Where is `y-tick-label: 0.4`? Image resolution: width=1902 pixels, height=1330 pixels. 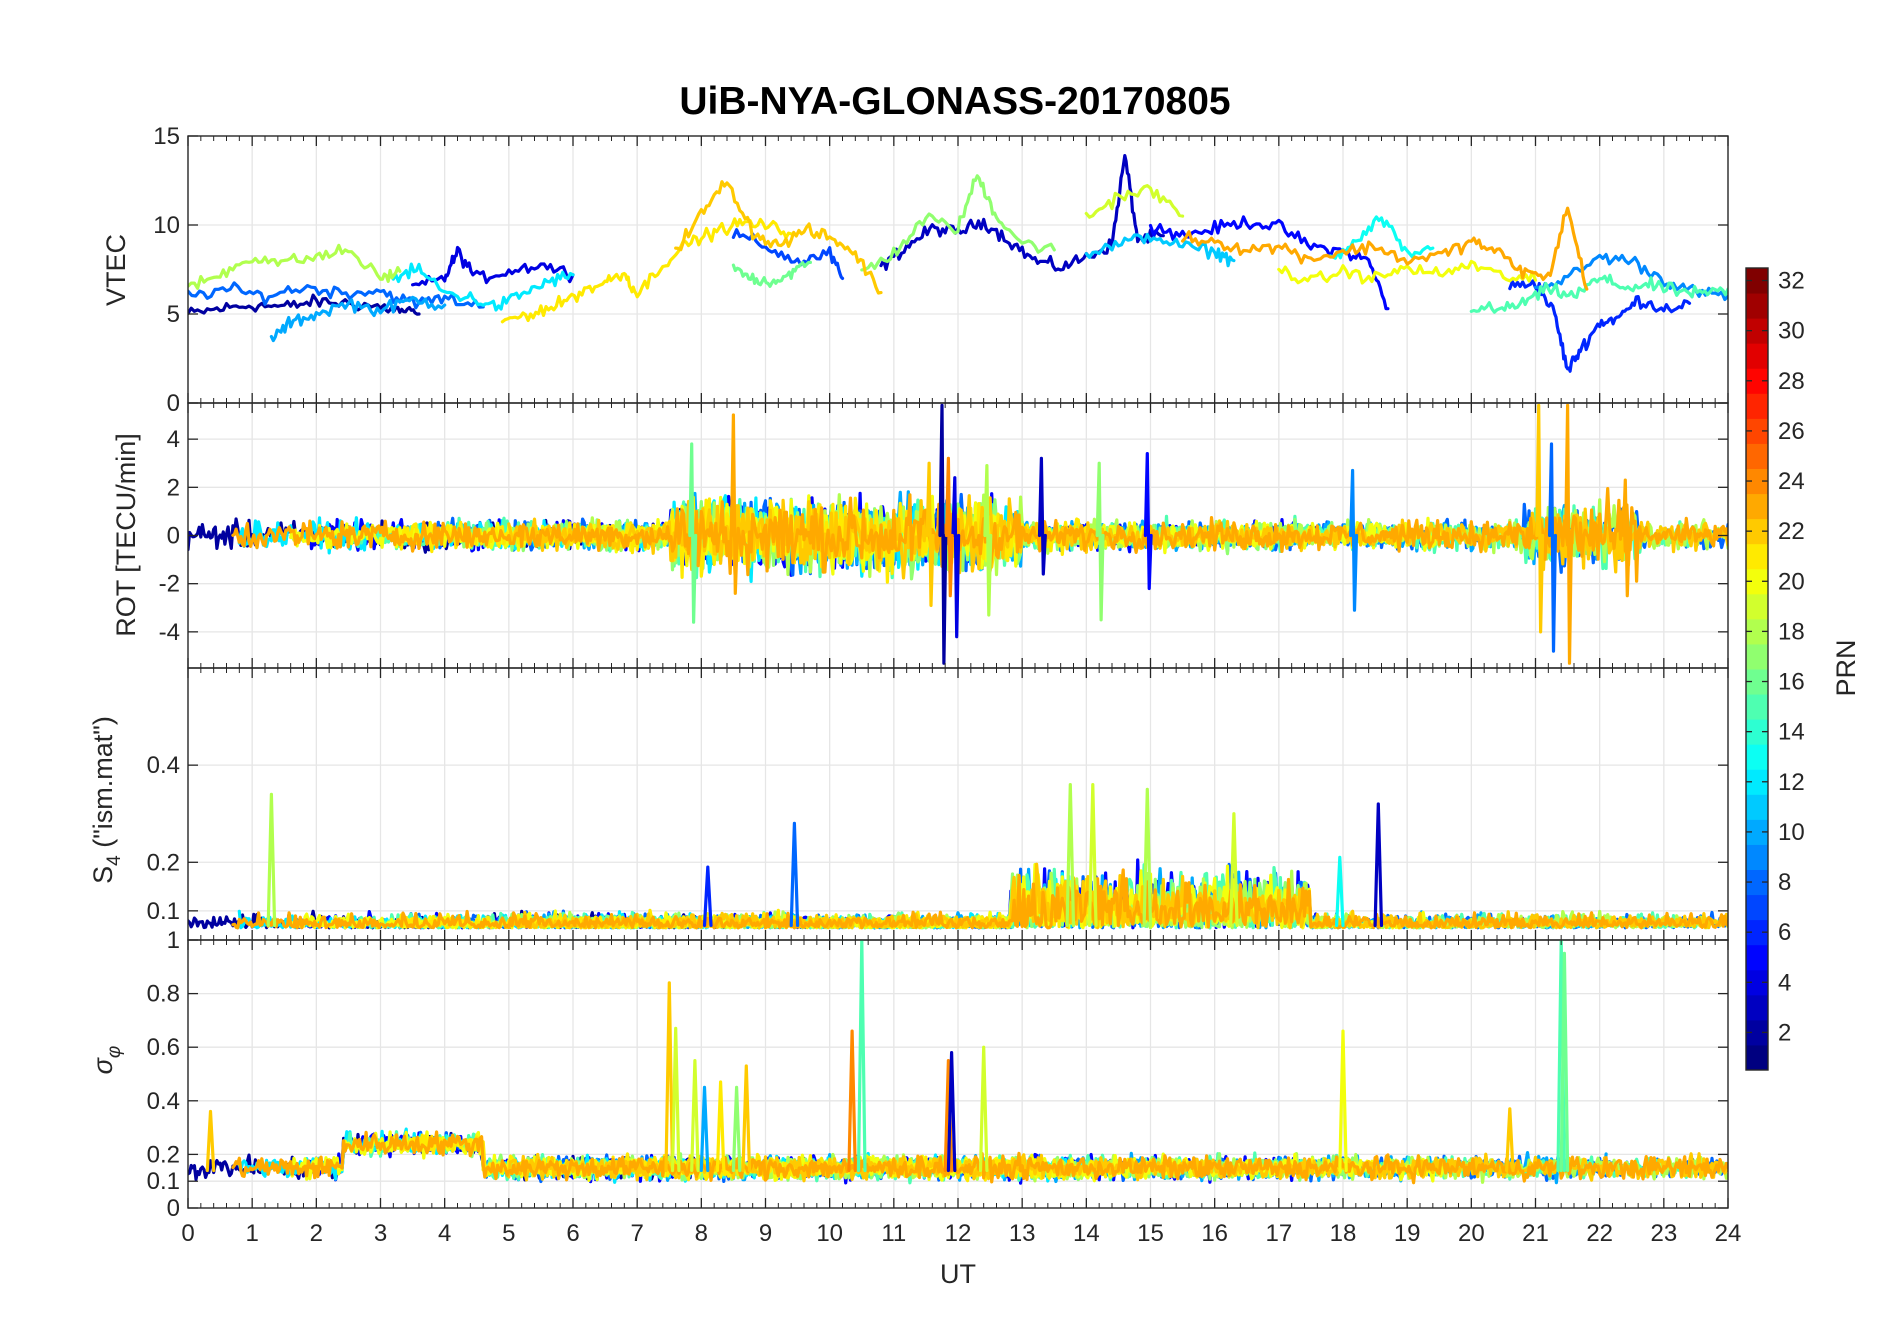 y-tick-label: 0.4 is located at coordinates (163, 765).